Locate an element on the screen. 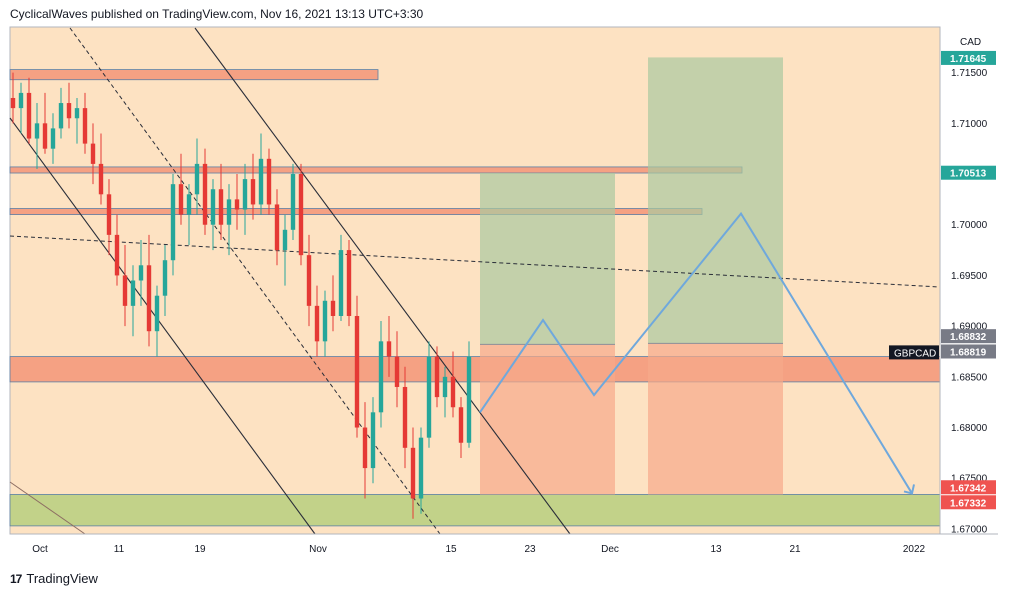 This screenshot has width=1009, height=598. price-label-stop is located at coordinates (968, 487).